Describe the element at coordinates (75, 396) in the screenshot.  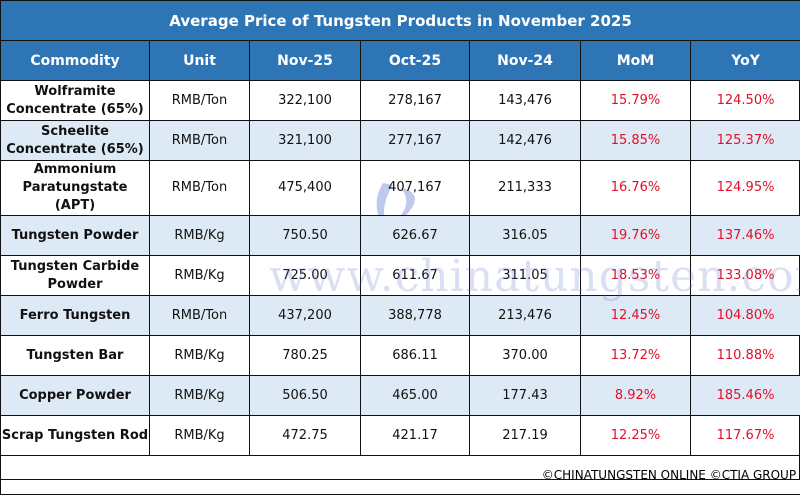
I see `cell-commodity: Copper Powder` at that location.